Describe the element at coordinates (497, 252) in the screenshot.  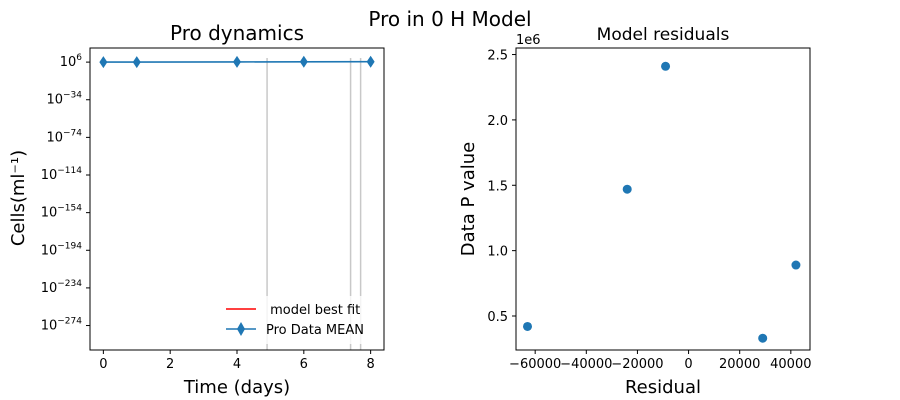
I see `y-tick-label: 1.0` at that location.